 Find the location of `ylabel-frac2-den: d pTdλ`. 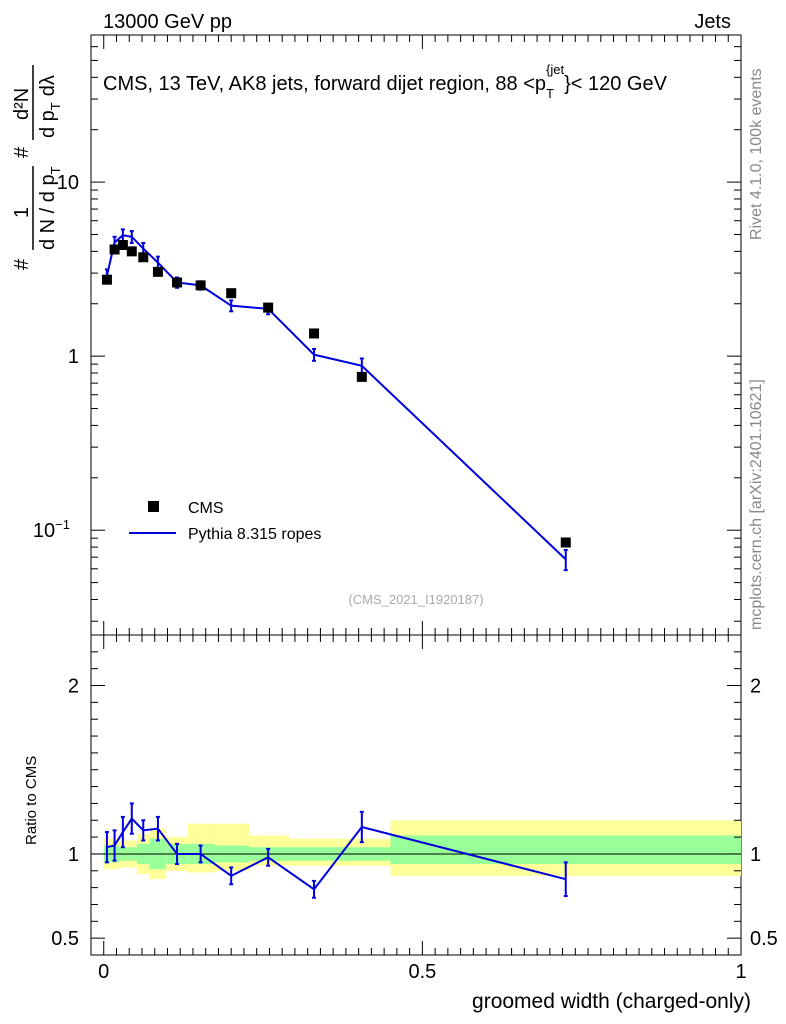

ylabel-frac2-den: d pTdλ is located at coordinates (50, 106).